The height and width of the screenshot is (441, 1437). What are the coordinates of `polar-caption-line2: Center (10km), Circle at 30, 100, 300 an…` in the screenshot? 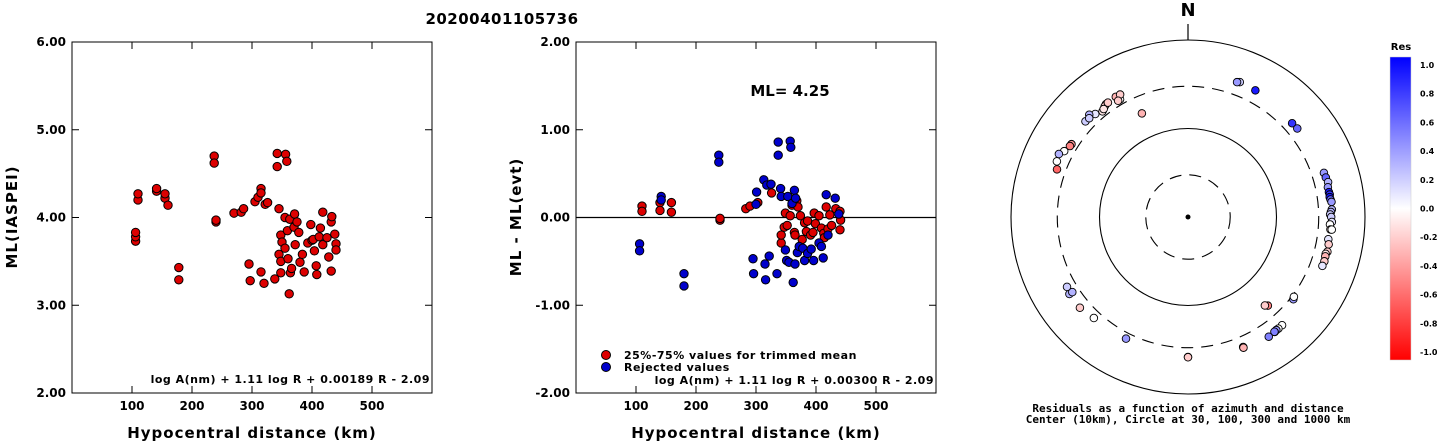 It's located at (1188, 419).